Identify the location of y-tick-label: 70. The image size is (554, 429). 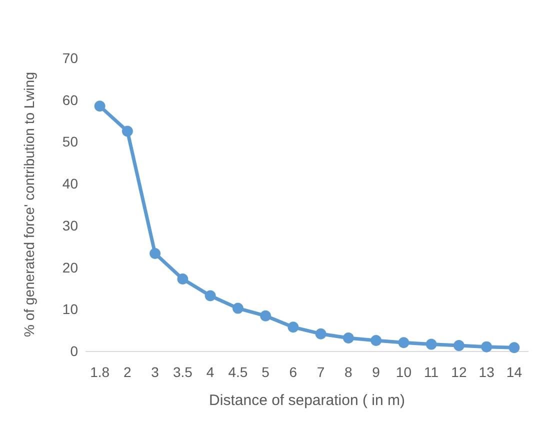
(70, 58).